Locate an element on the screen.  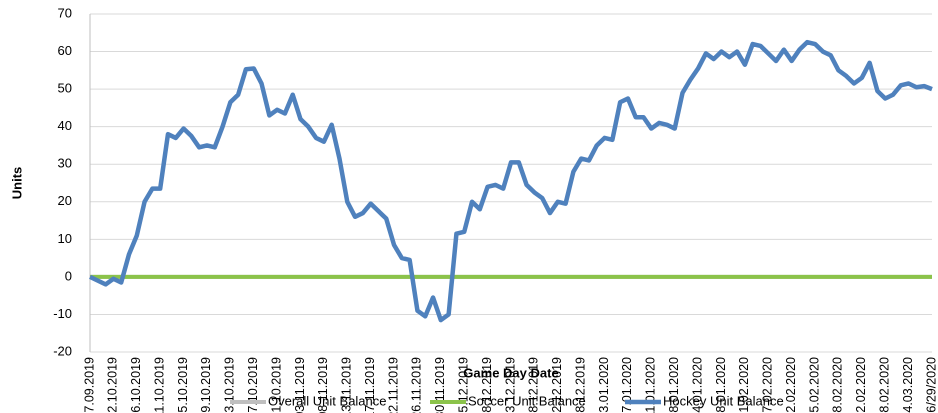
y-tick-label: 30 is located at coordinates (65, 163).